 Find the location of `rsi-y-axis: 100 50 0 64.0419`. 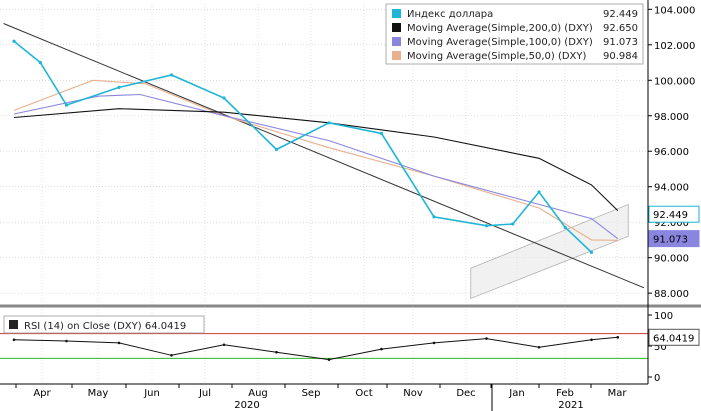

rsi-y-axis: 100 50 0 64.0419 is located at coordinates (674, 347).